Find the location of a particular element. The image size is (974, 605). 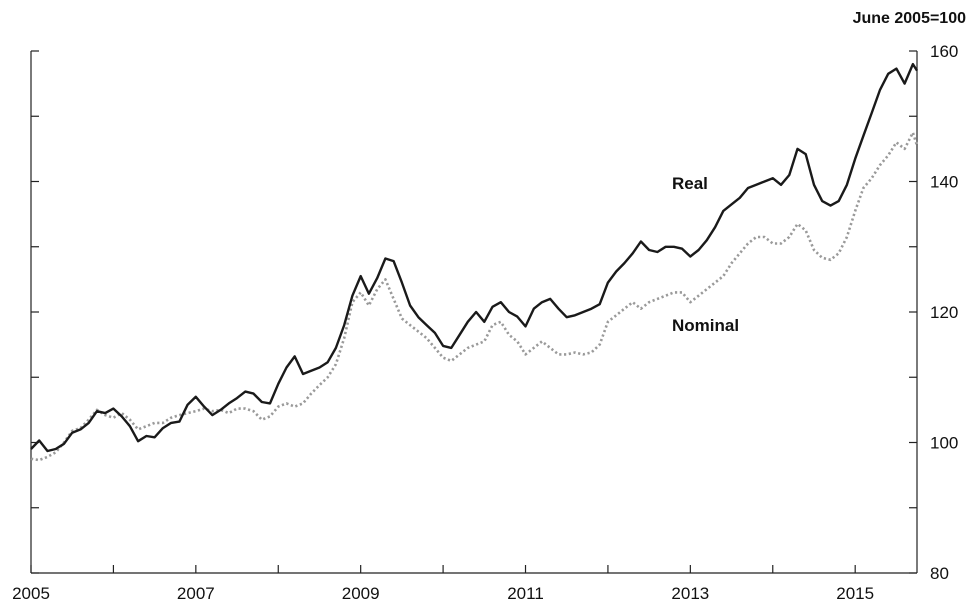

y-tick-label: 140 is located at coordinates (944, 182).